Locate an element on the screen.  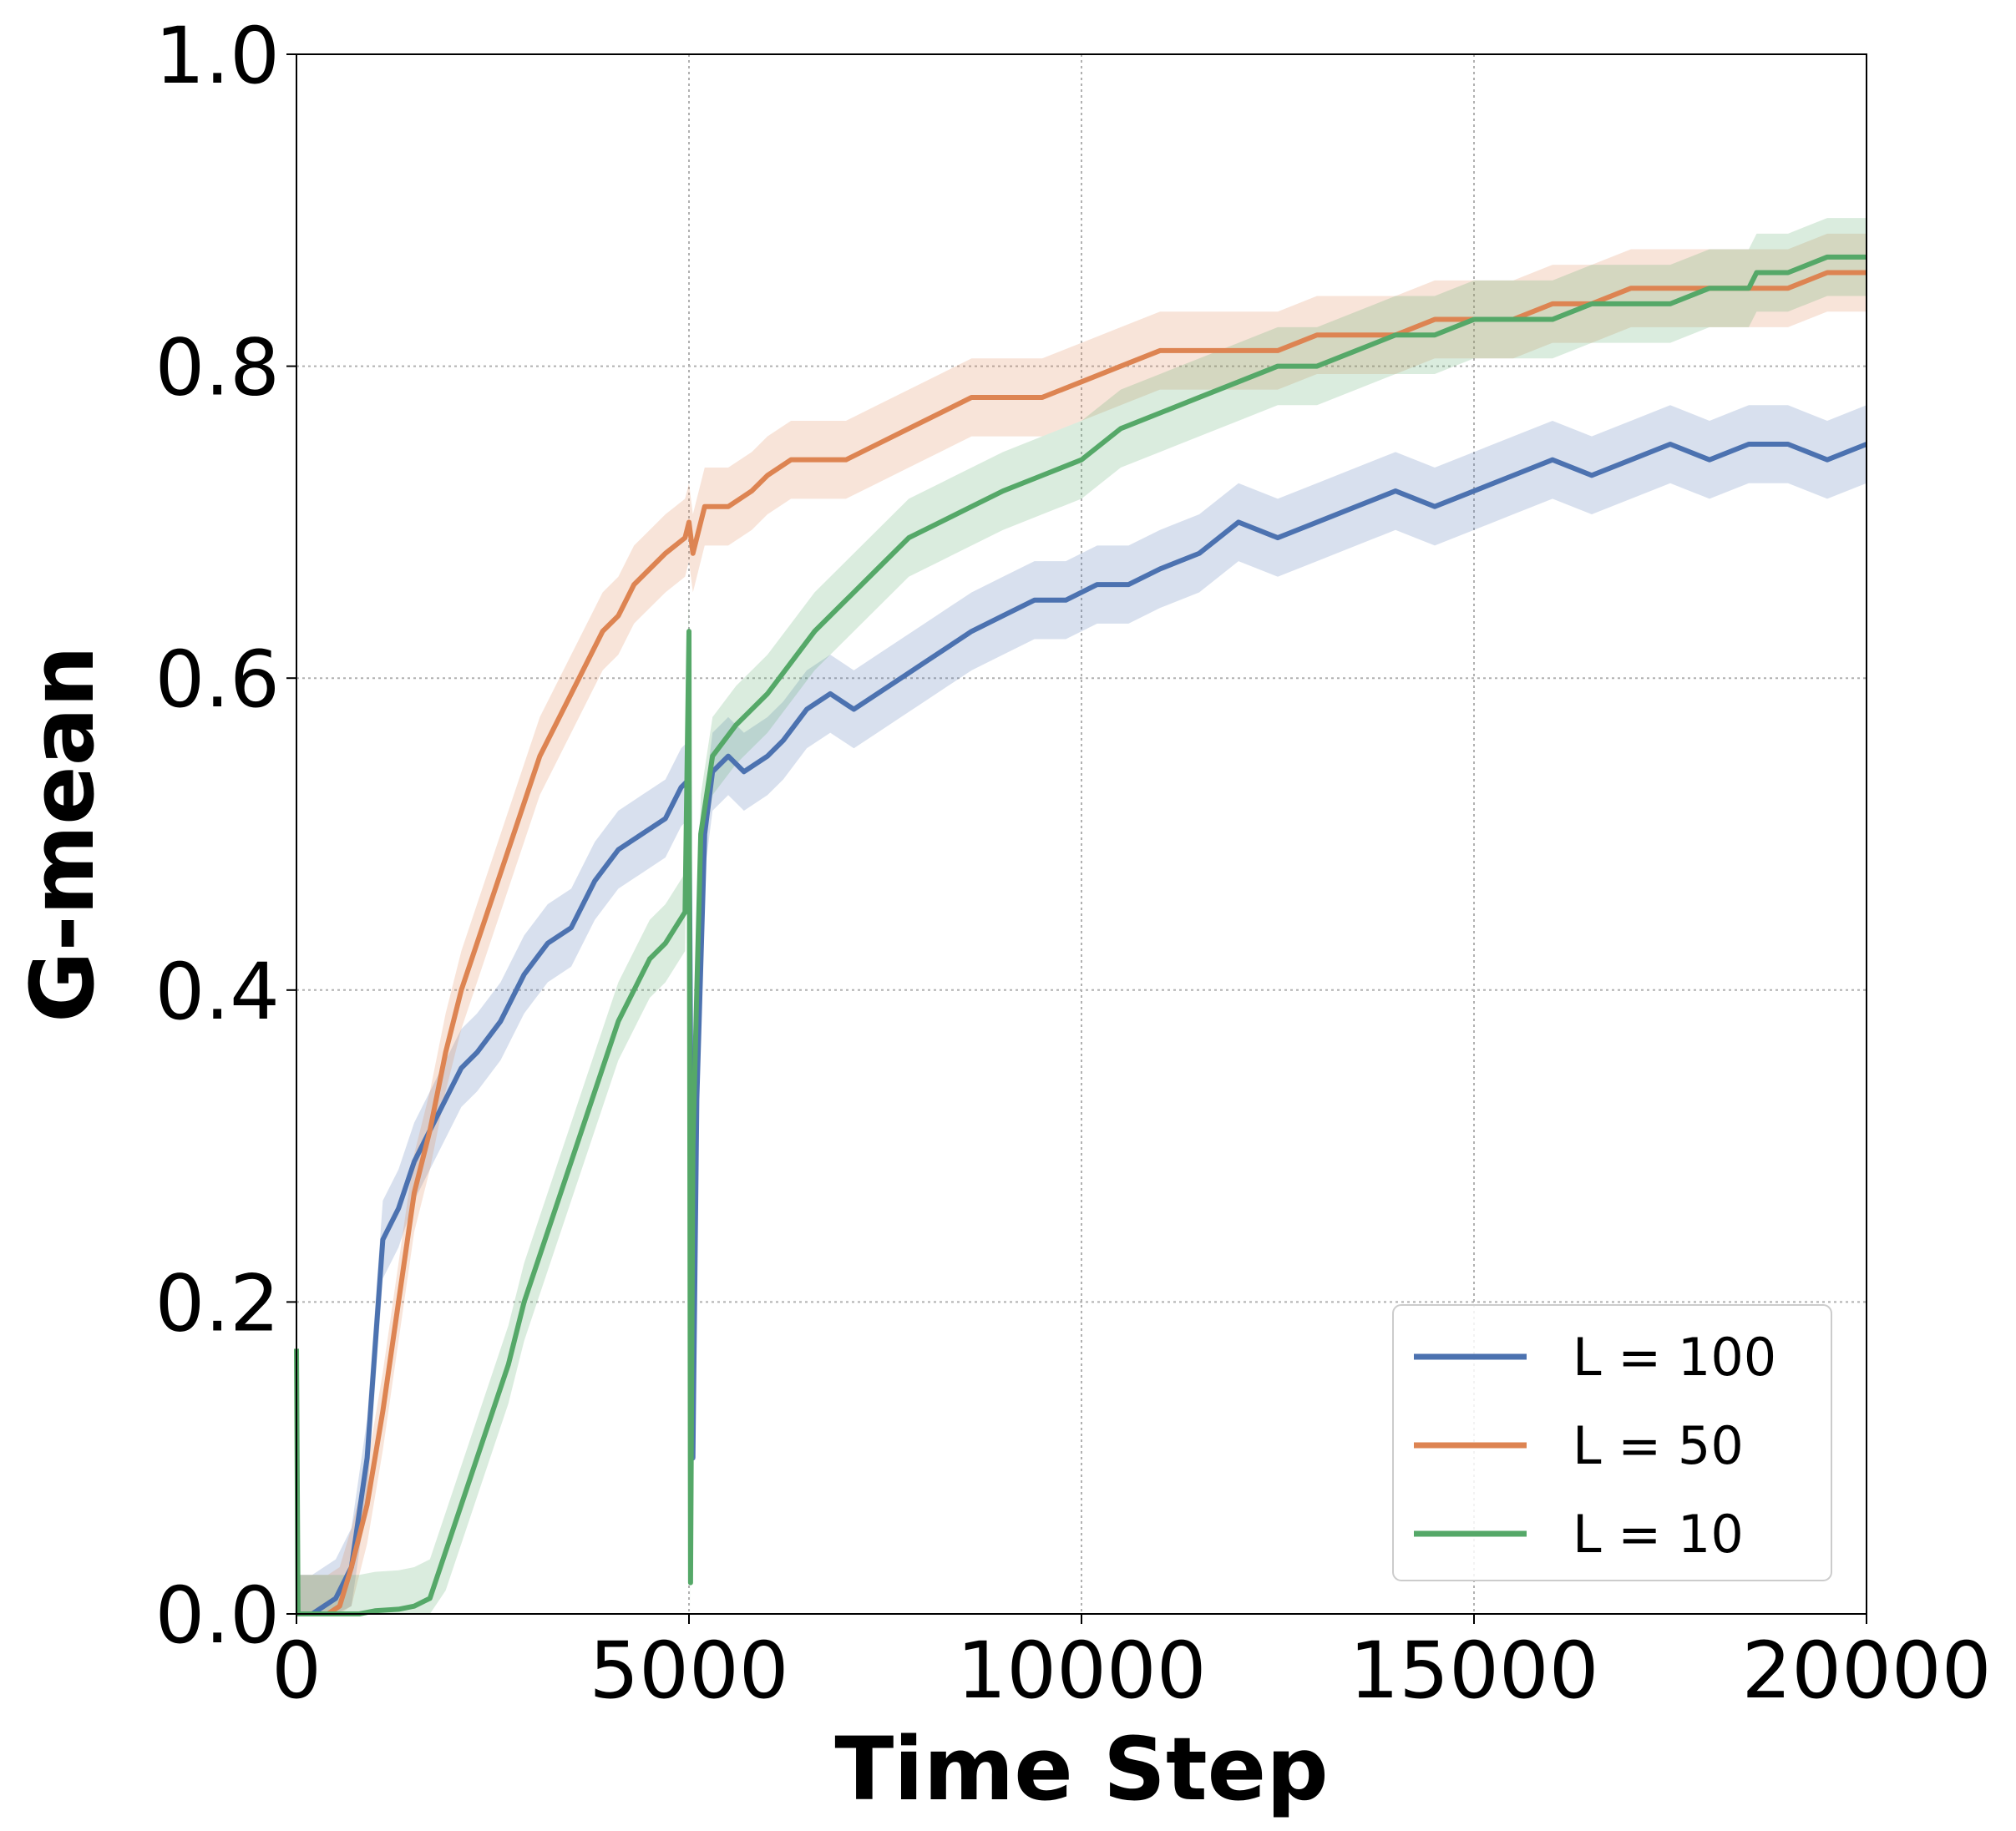
x-tick-label: 10000 is located at coordinates (1081, 1671).